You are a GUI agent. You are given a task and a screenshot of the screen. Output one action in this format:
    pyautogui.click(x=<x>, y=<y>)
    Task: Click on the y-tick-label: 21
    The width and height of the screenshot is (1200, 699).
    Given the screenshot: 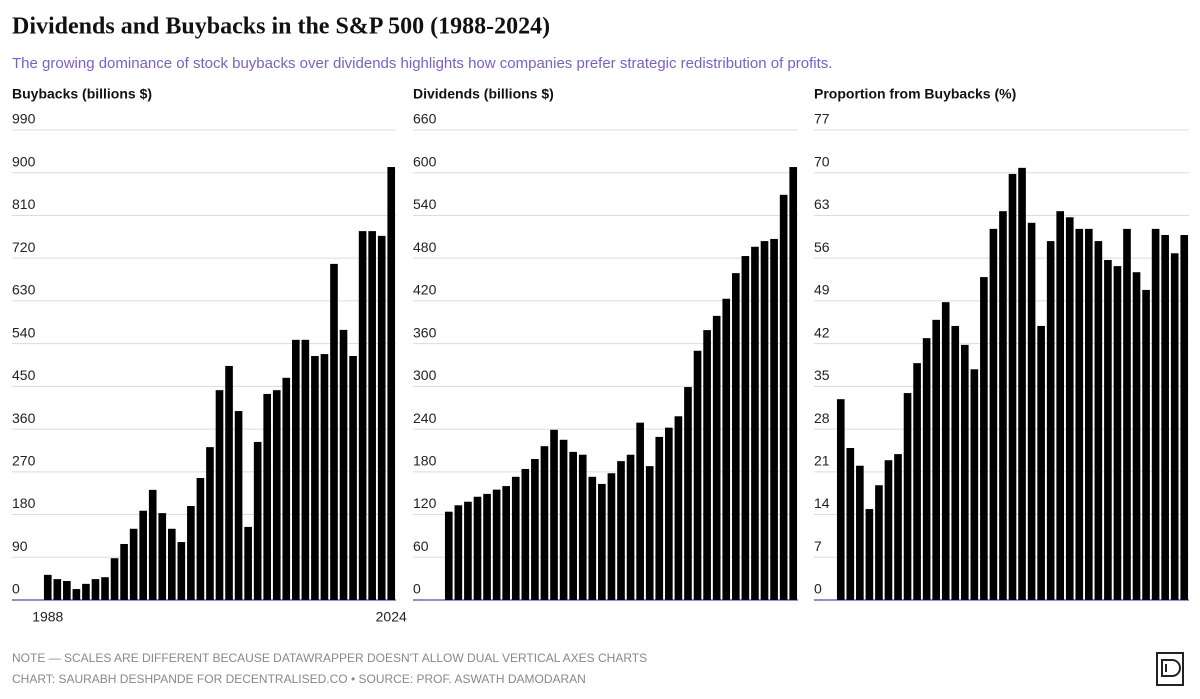 What is the action you would take?
    pyautogui.click(x=822, y=461)
    